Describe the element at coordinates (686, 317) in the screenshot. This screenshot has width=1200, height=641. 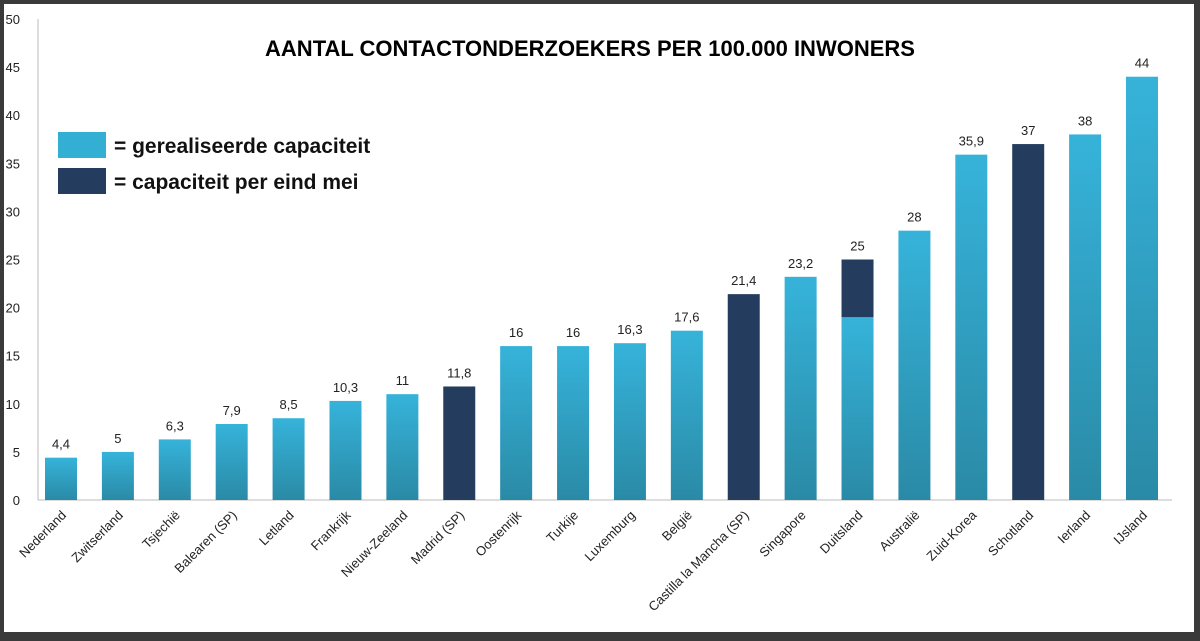
I see `data-label: 17,6` at that location.